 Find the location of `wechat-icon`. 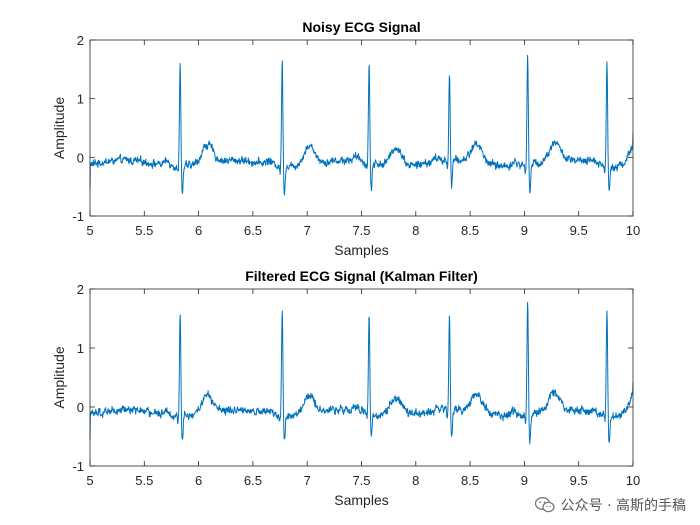

wechat-icon is located at coordinates (544, 505).